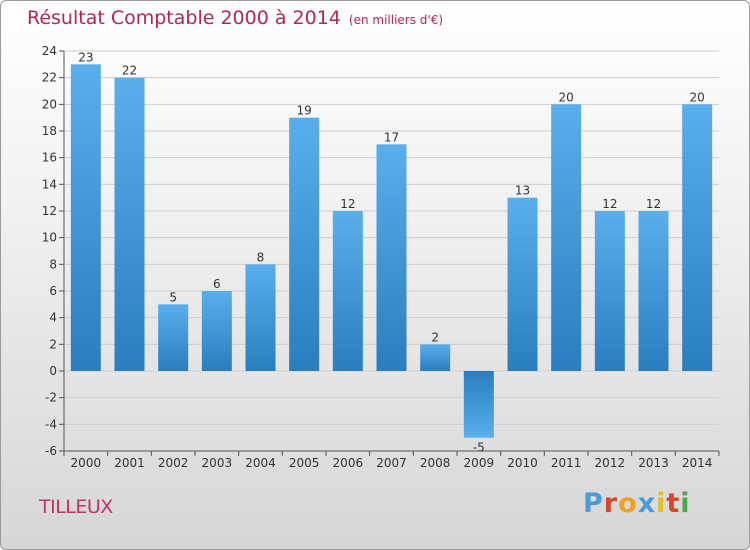 Image resolution: width=750 pixels, height=550 pixels. What do you see at coordinates (49, 158) in the screenshot?
I see `y-tick-label: 16` at bounding box center [49, 158].